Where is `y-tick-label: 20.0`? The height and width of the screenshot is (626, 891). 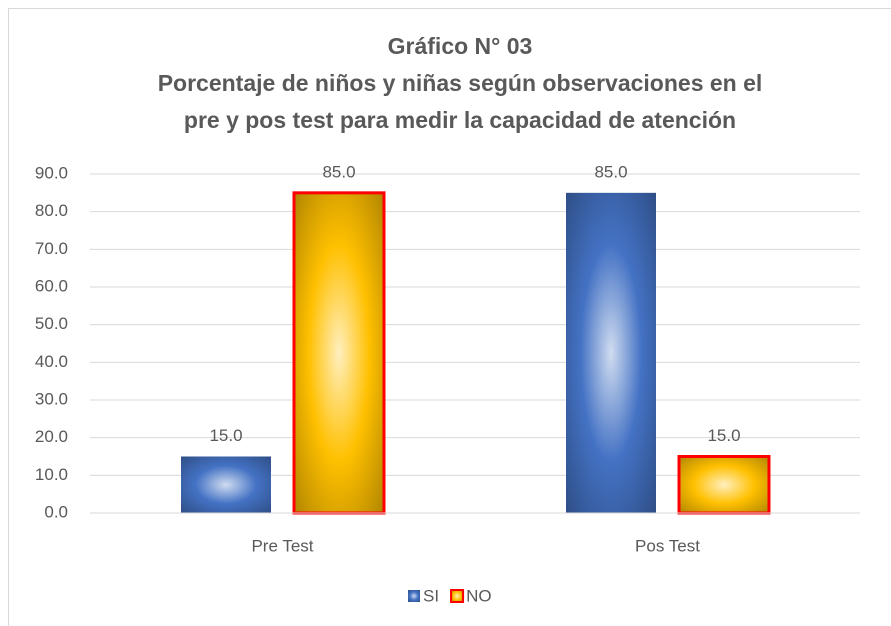
y-tick-label: 20.0 is located at coordinates (51, 436).